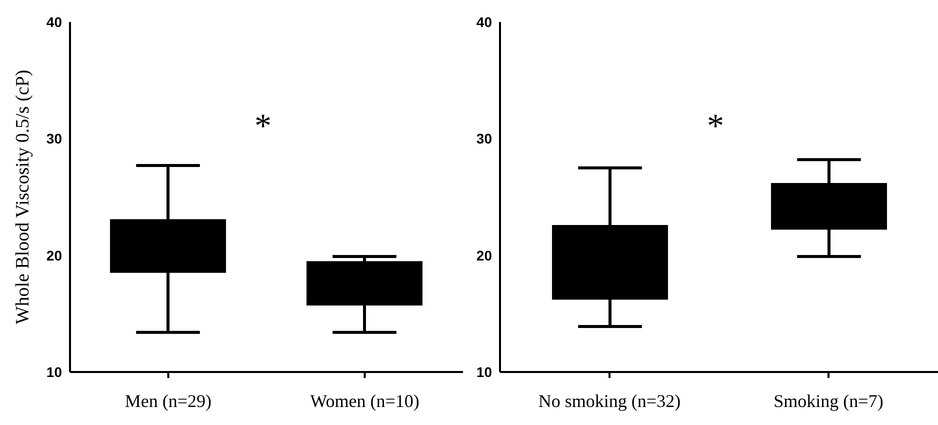 This screenshot has width=938, height=425. I want to click on x-tick-label: Smoking (n=7), so click(829, 400).